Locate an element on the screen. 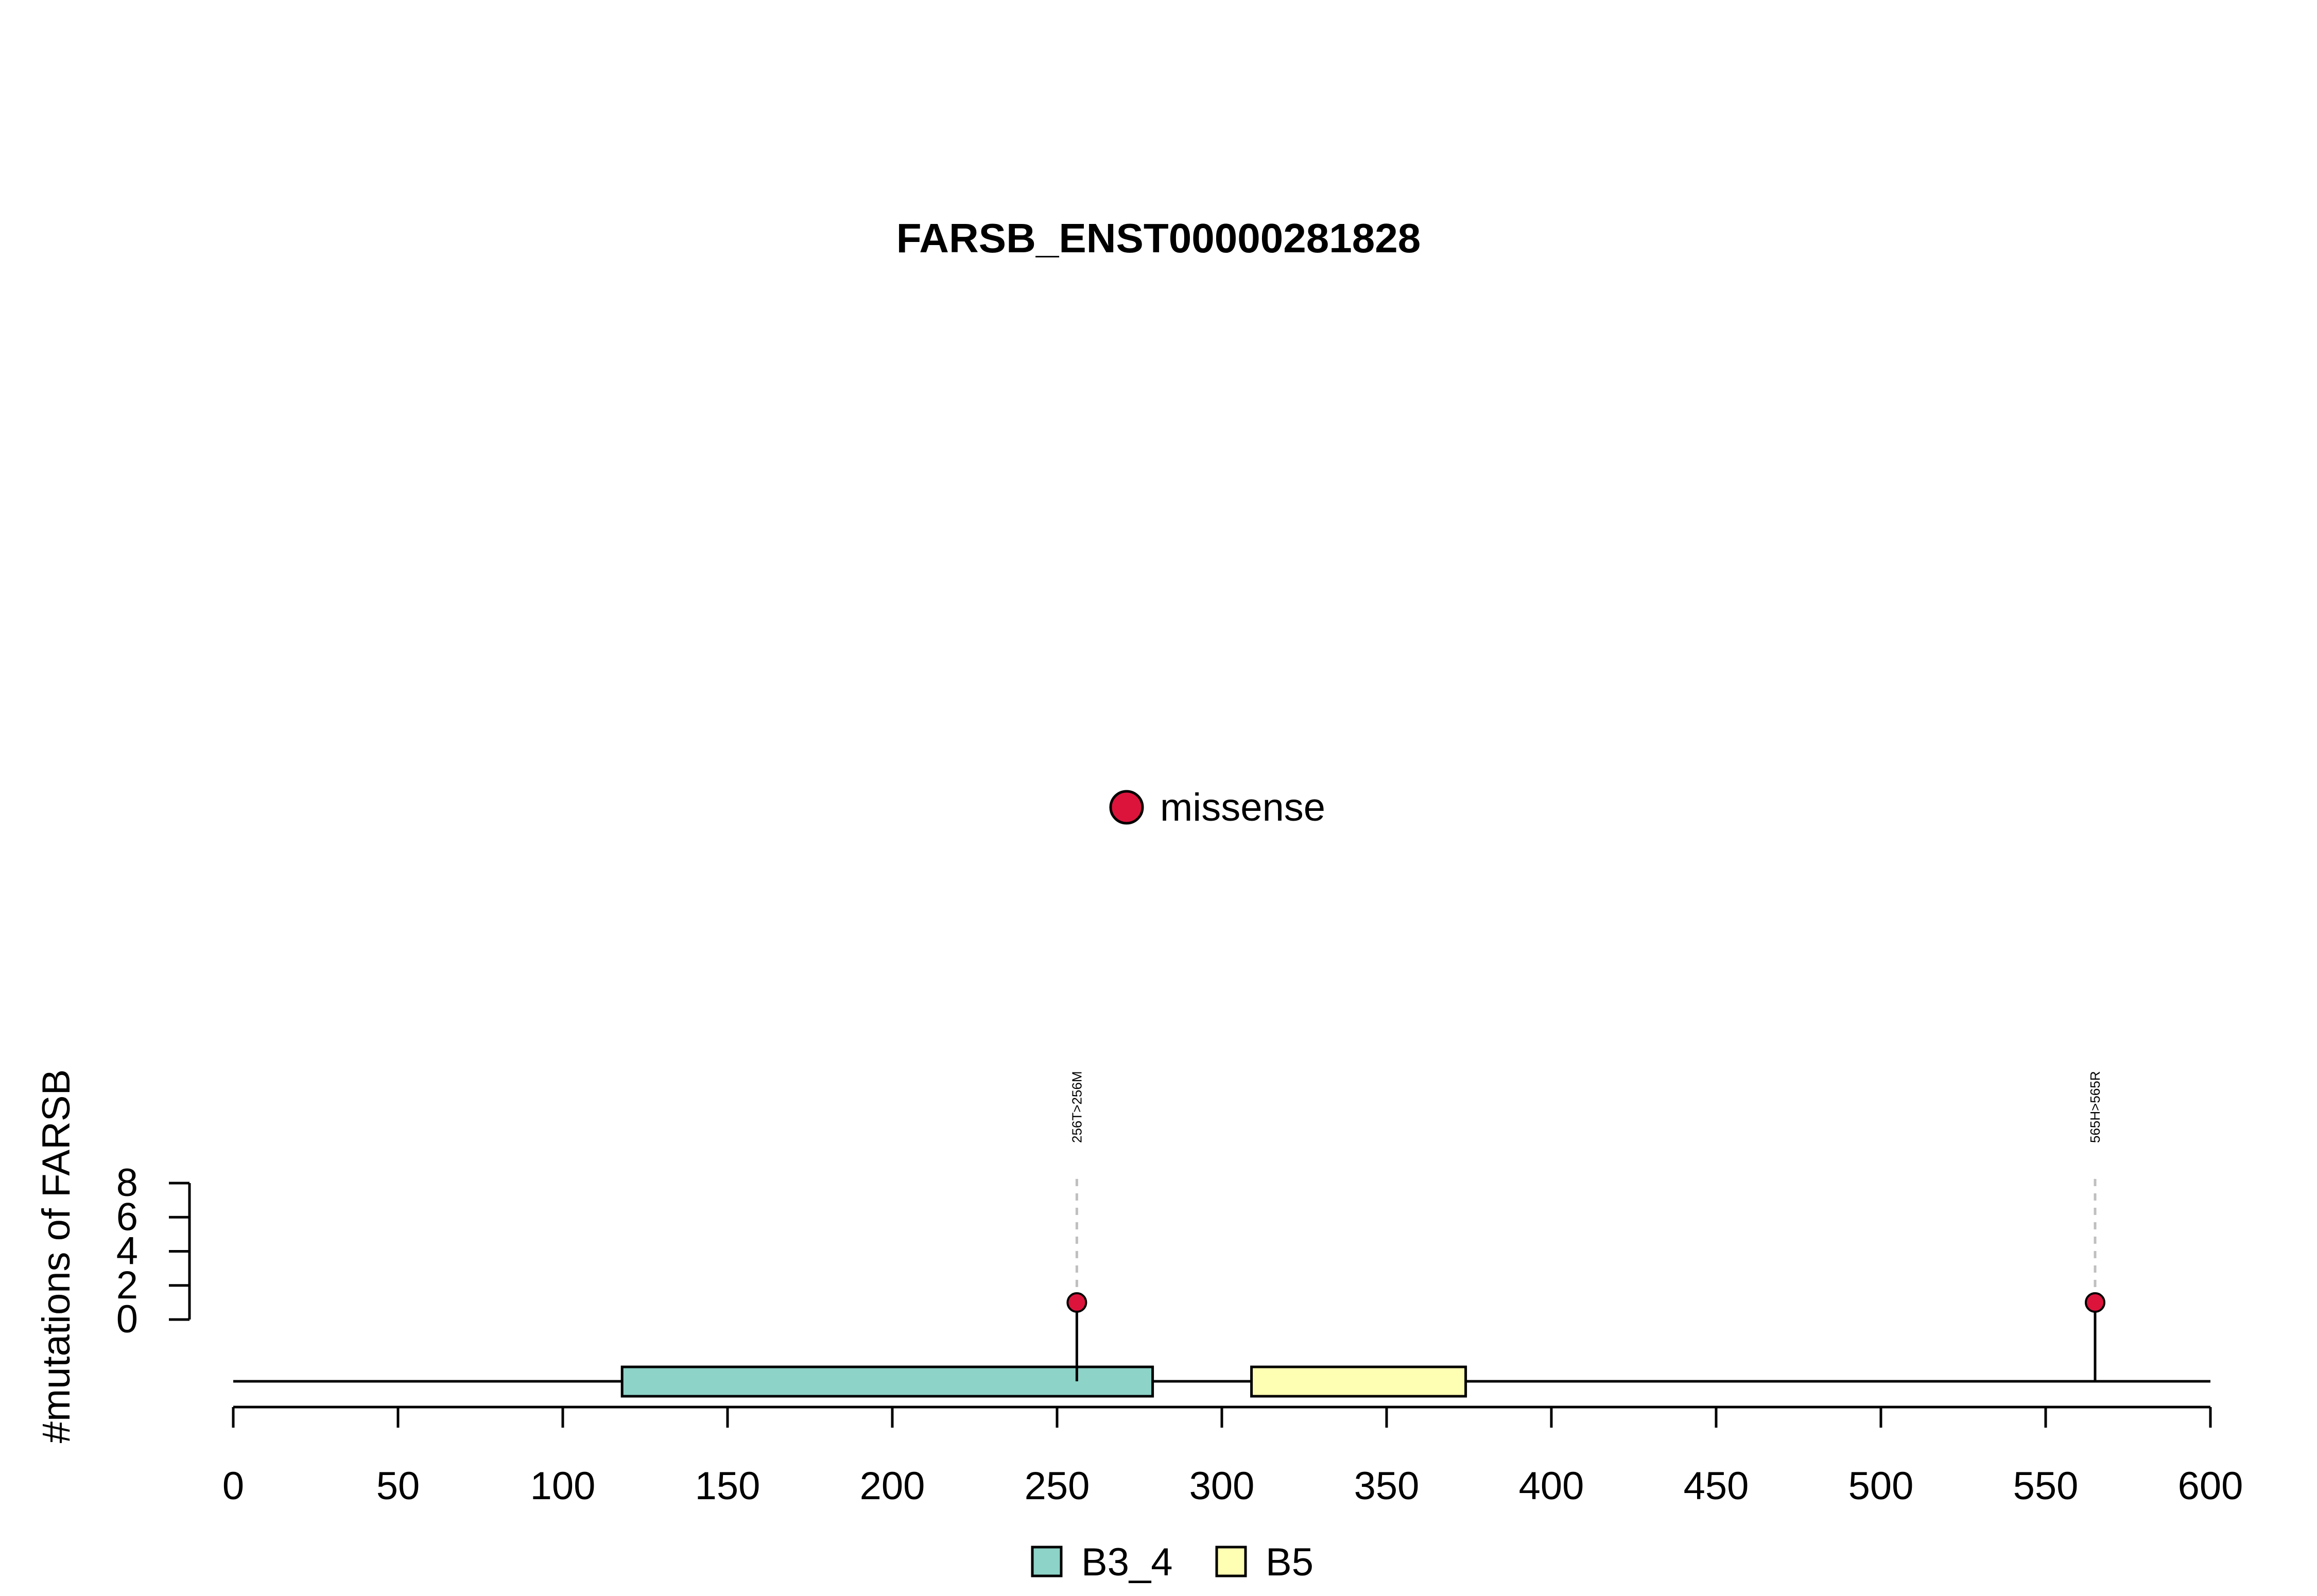  y-tick-label: 4 is located at coordinates (127, 1251).